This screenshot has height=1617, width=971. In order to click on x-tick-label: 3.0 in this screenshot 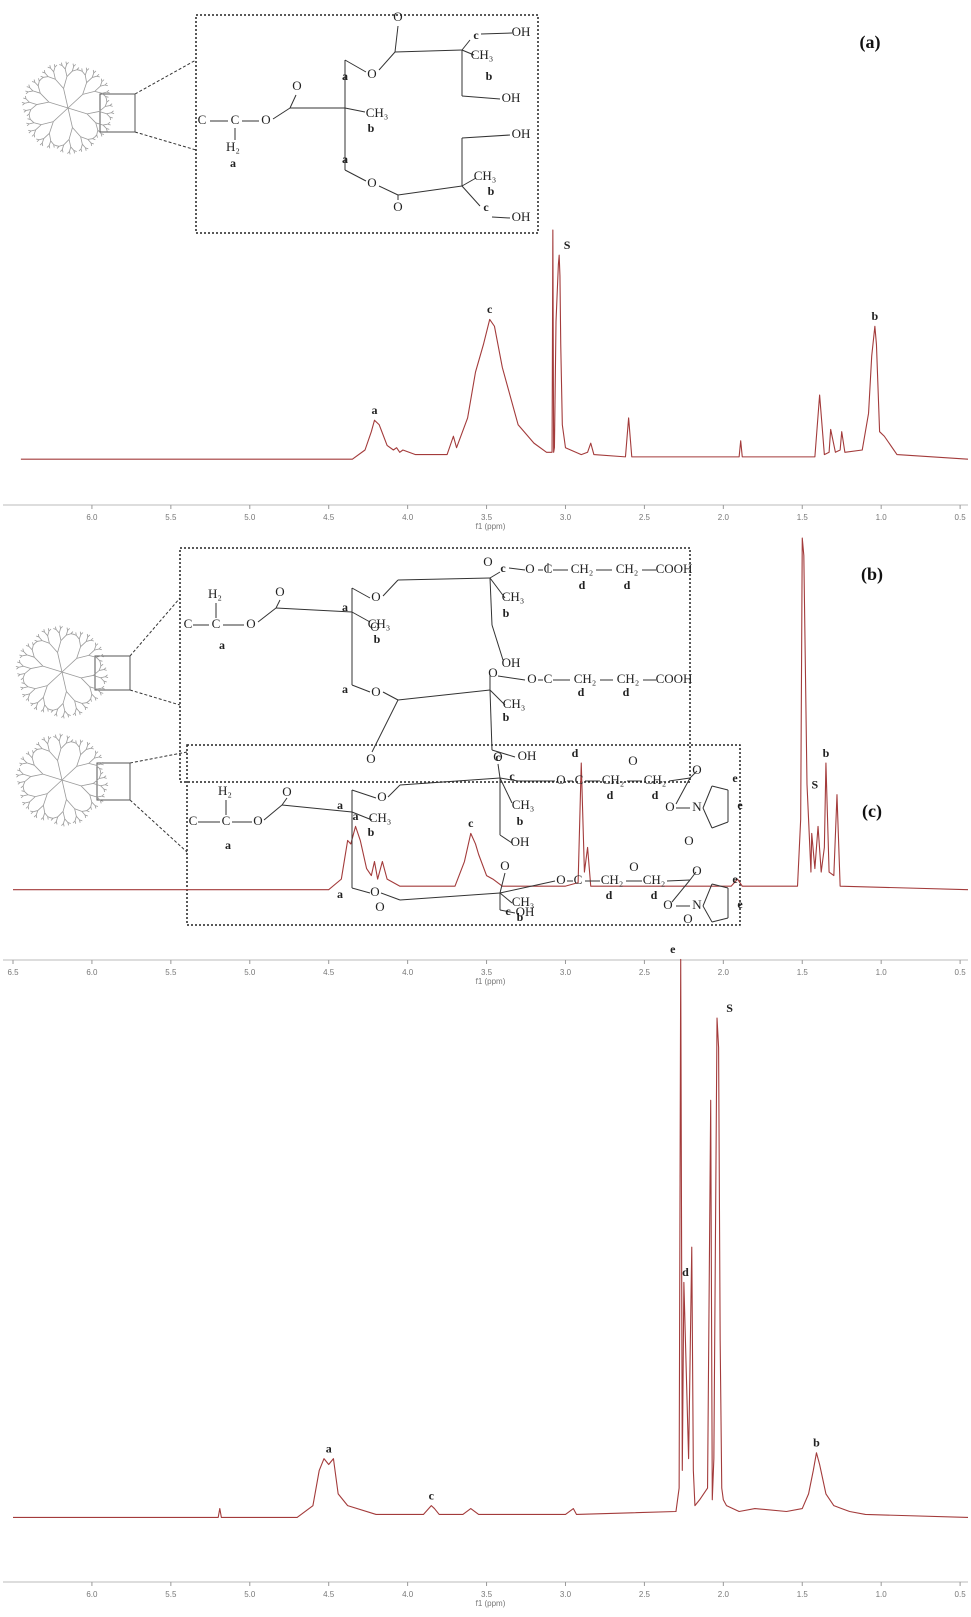, I will do `click(566, 972)`.